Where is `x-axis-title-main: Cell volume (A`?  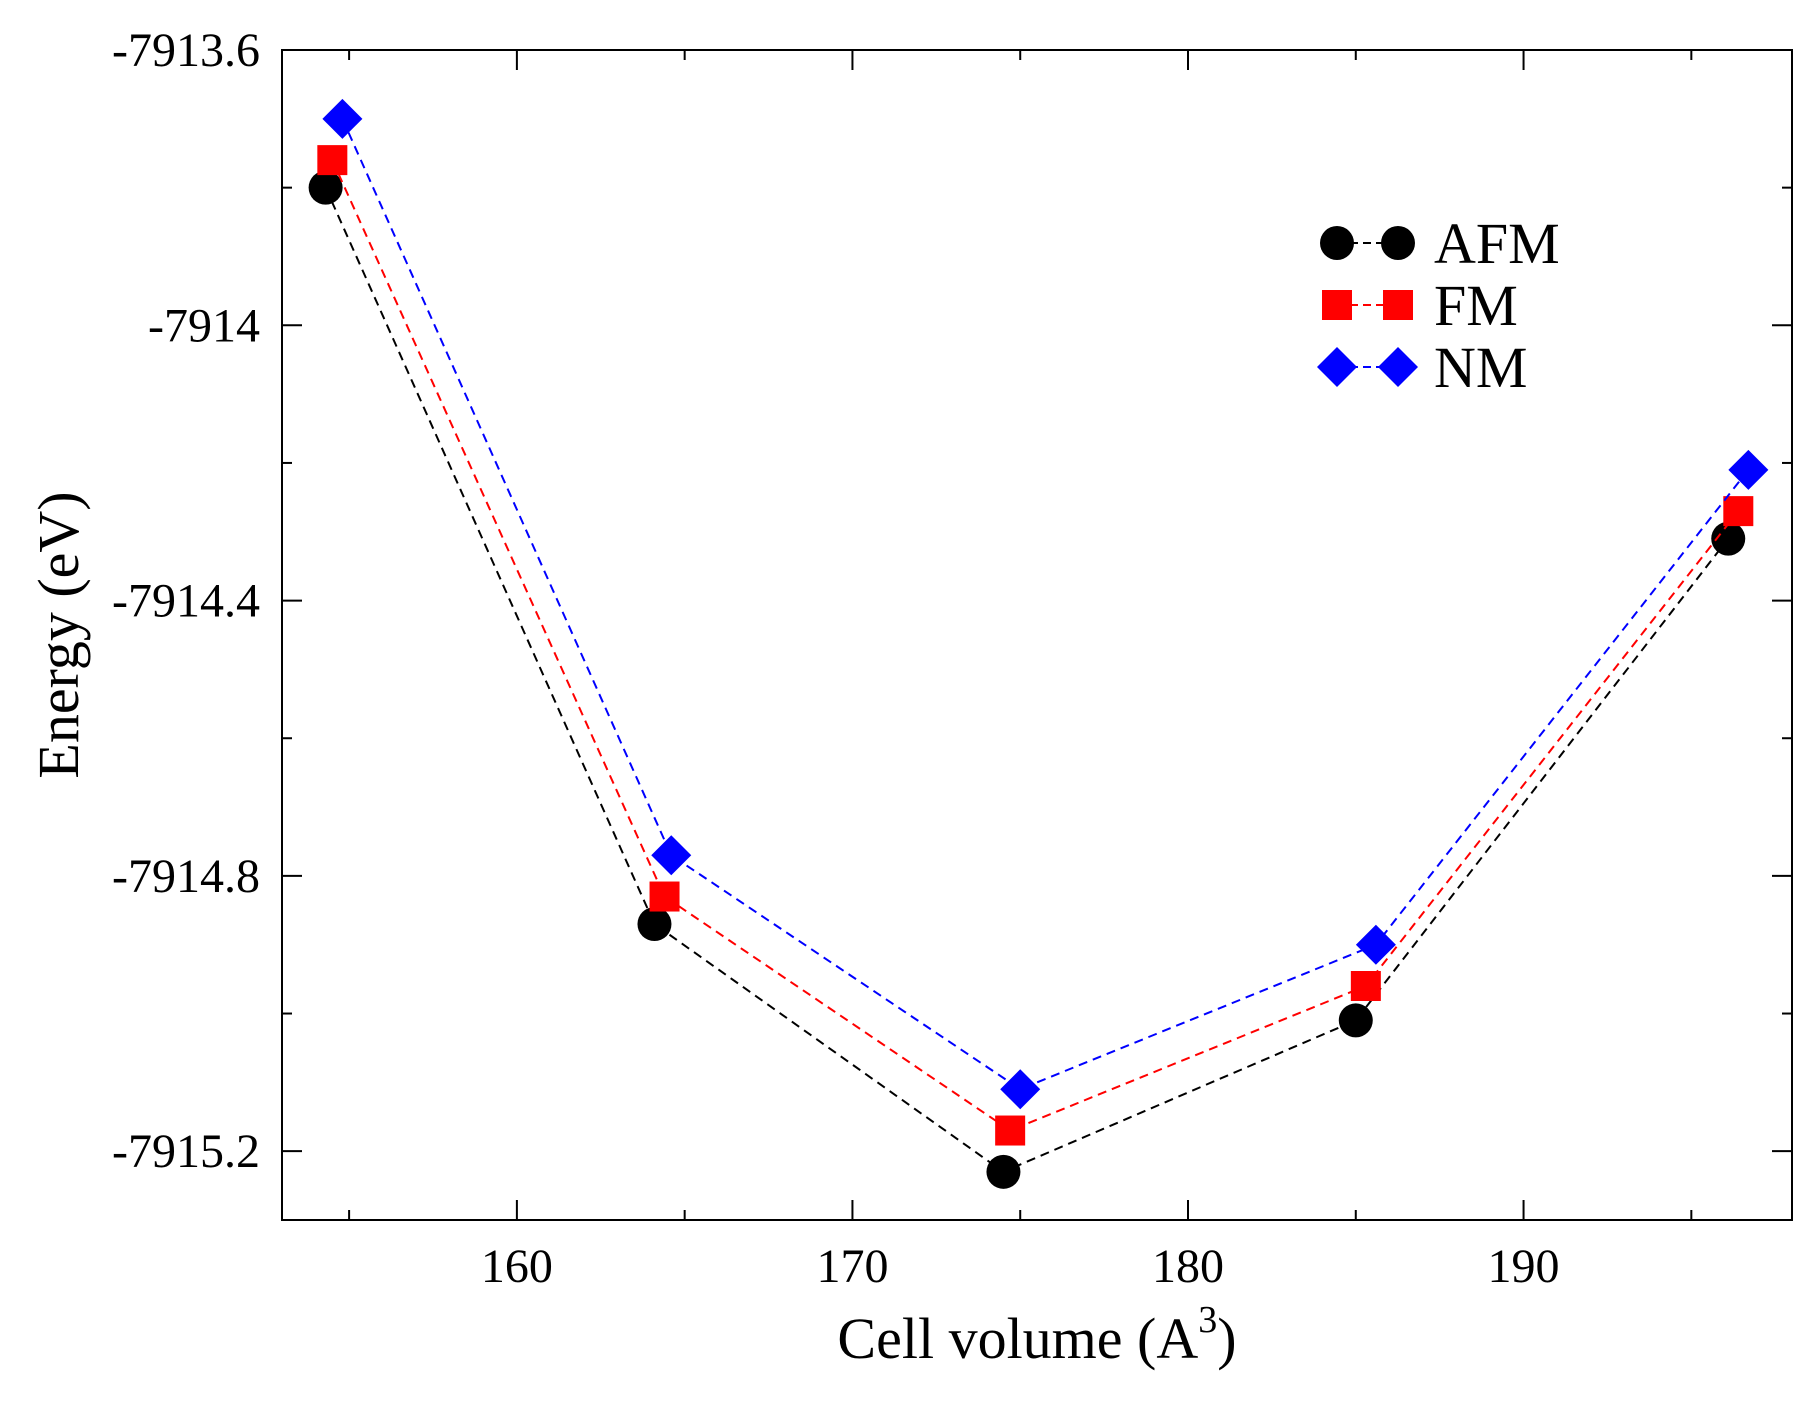
x-axis-title-main: Cell volume (A is located at coordinates (1017, 1338).